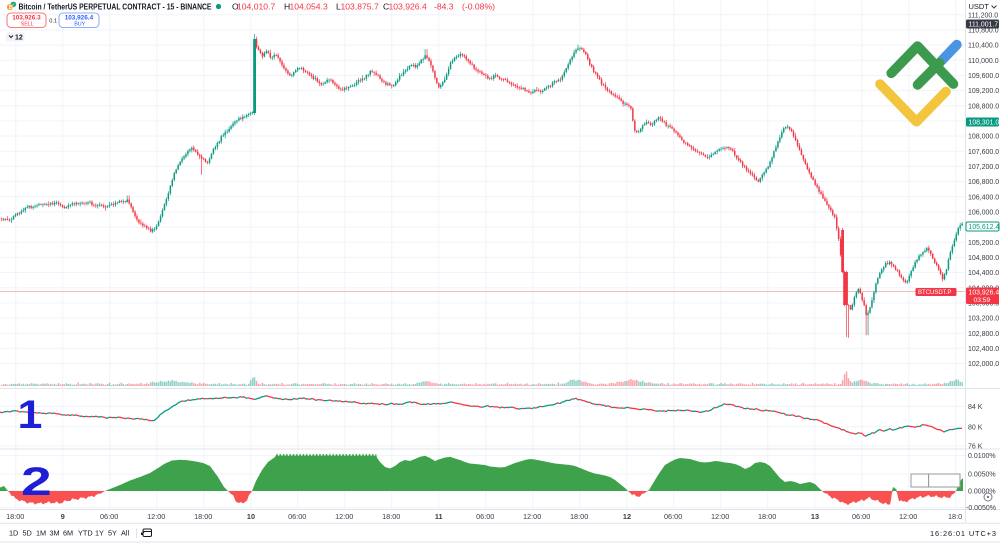 The image size is (1000, 550). Describe the element at coordinates (984, 122) in the screenshot. I see `svg-text: 108,301.0` at that location.